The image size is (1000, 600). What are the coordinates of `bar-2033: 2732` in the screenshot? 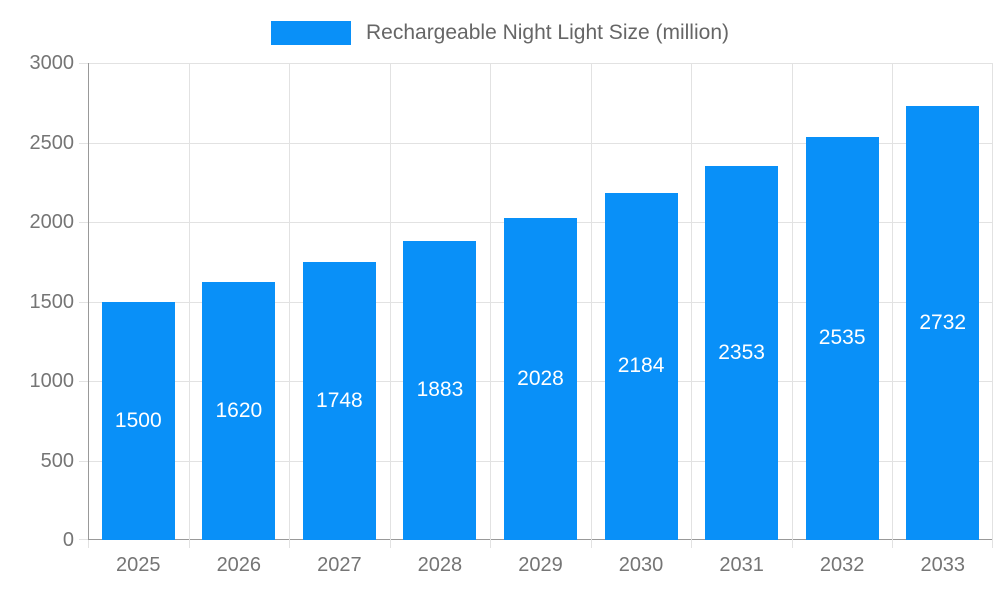 It's located at (943, 322).